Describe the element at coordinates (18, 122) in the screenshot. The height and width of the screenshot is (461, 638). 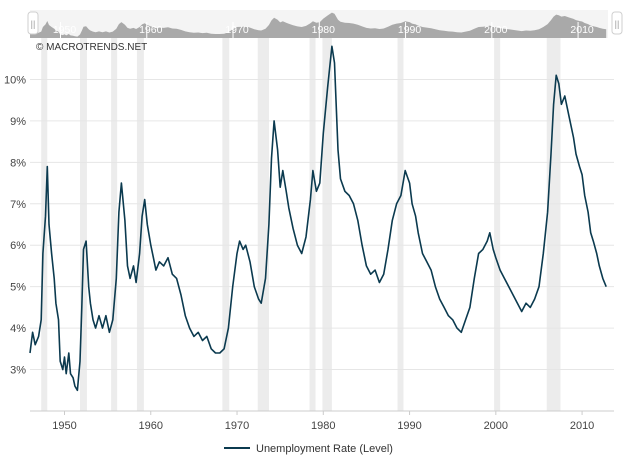
I see `y-tick-label: 9%` at that location.